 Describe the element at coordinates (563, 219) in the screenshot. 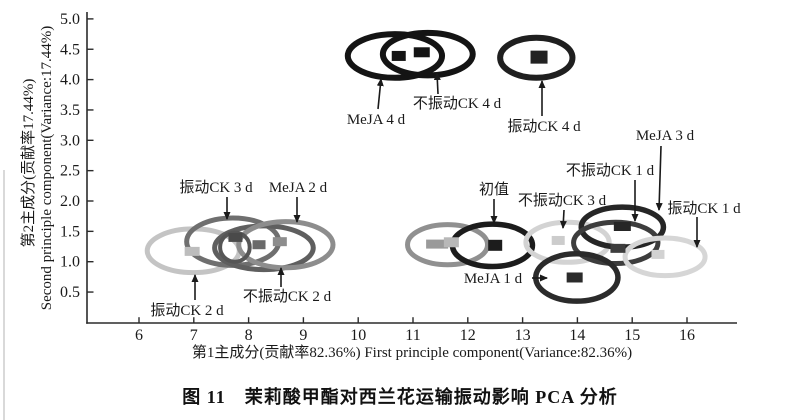

I see `annotation-arrow-ck-novib-3d` at that location.